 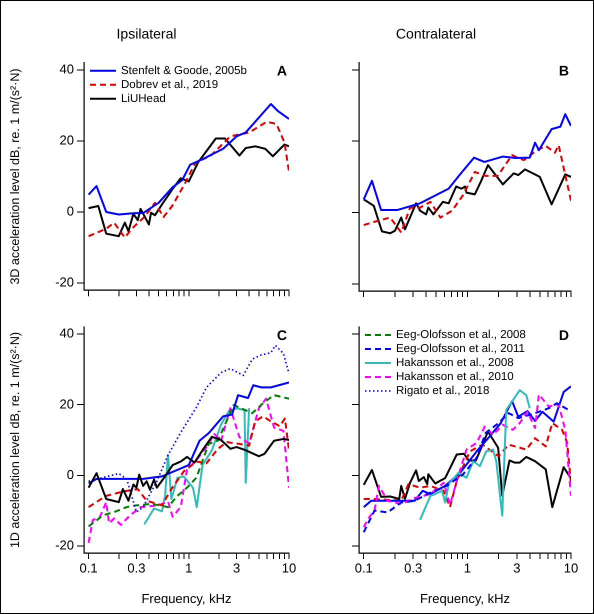 What do you see at coordinates (169, 84) in the screenshot?
I see `legend-label: Dobrev et al., 2019` at bounding box center [169, 84].